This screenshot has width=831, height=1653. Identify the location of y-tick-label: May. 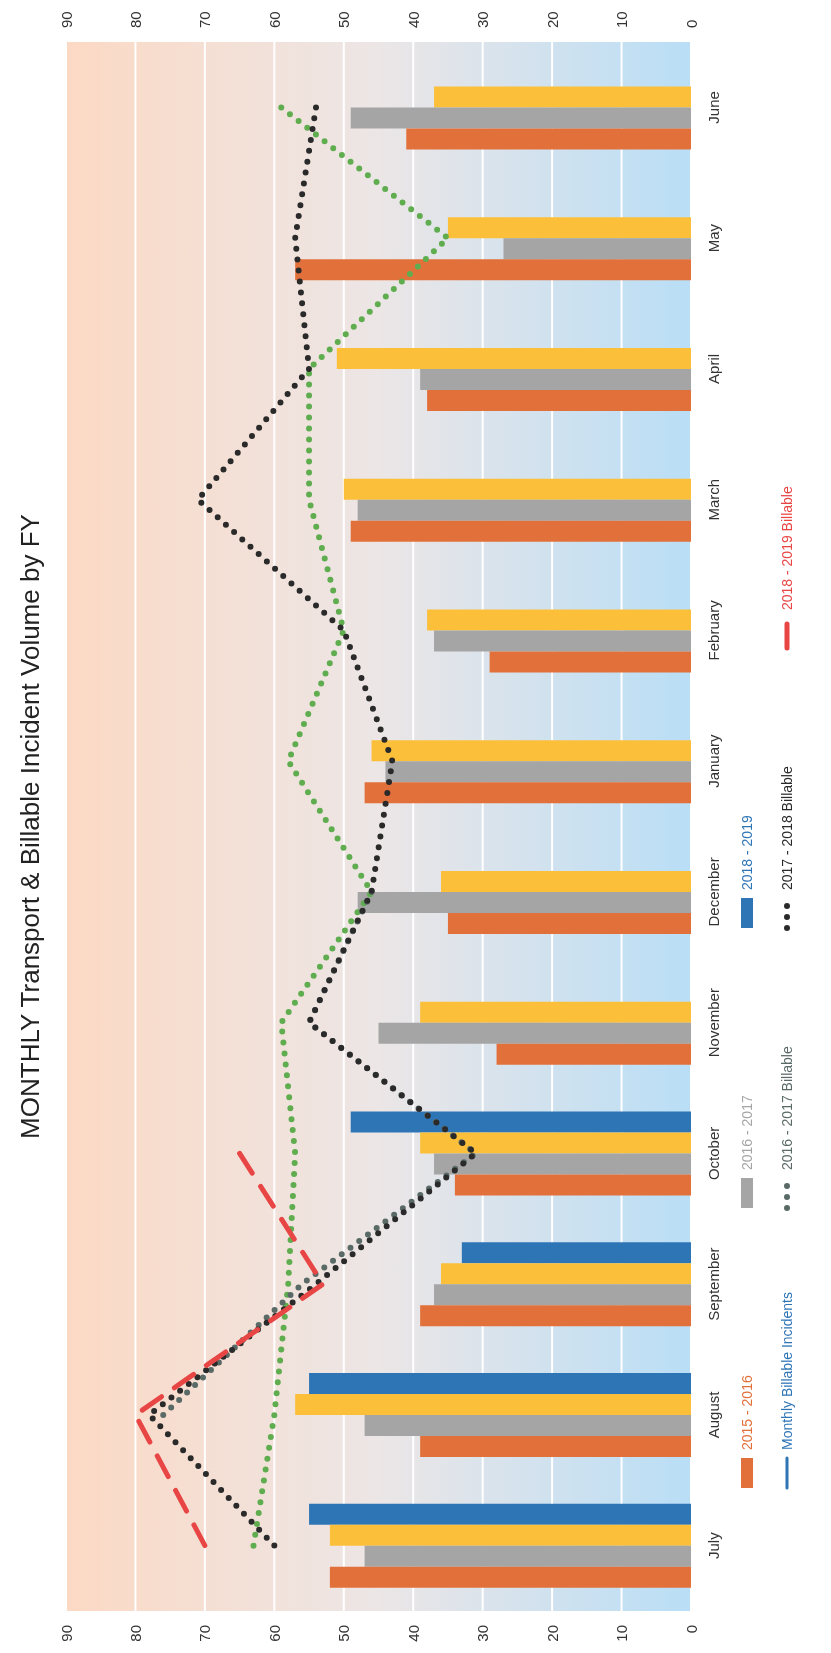
(713, 238).